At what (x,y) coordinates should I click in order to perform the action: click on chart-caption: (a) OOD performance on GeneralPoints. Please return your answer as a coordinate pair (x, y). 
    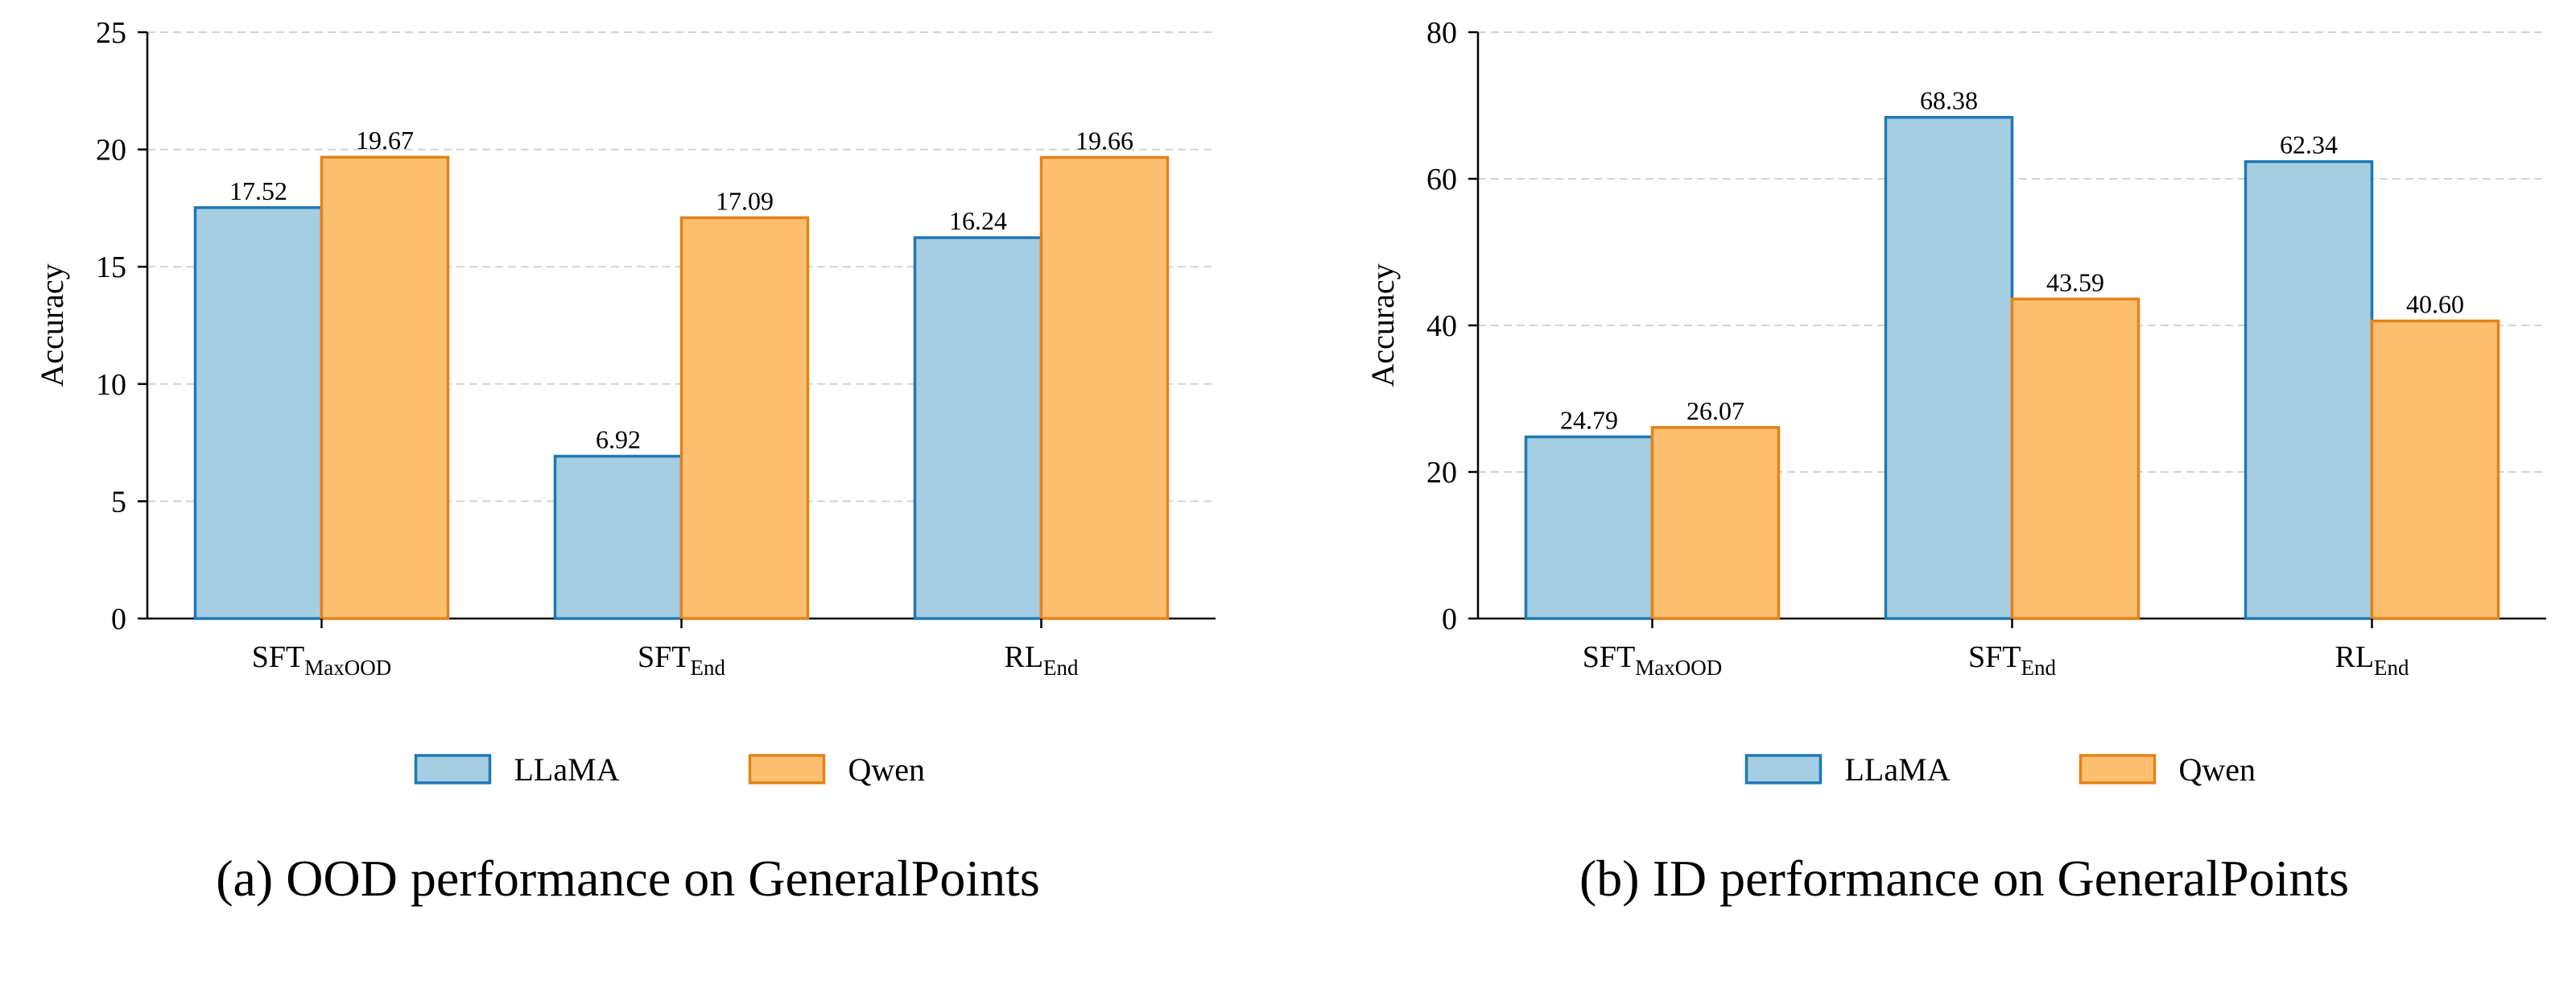
    Looking at the image, I should click on (628, 879).